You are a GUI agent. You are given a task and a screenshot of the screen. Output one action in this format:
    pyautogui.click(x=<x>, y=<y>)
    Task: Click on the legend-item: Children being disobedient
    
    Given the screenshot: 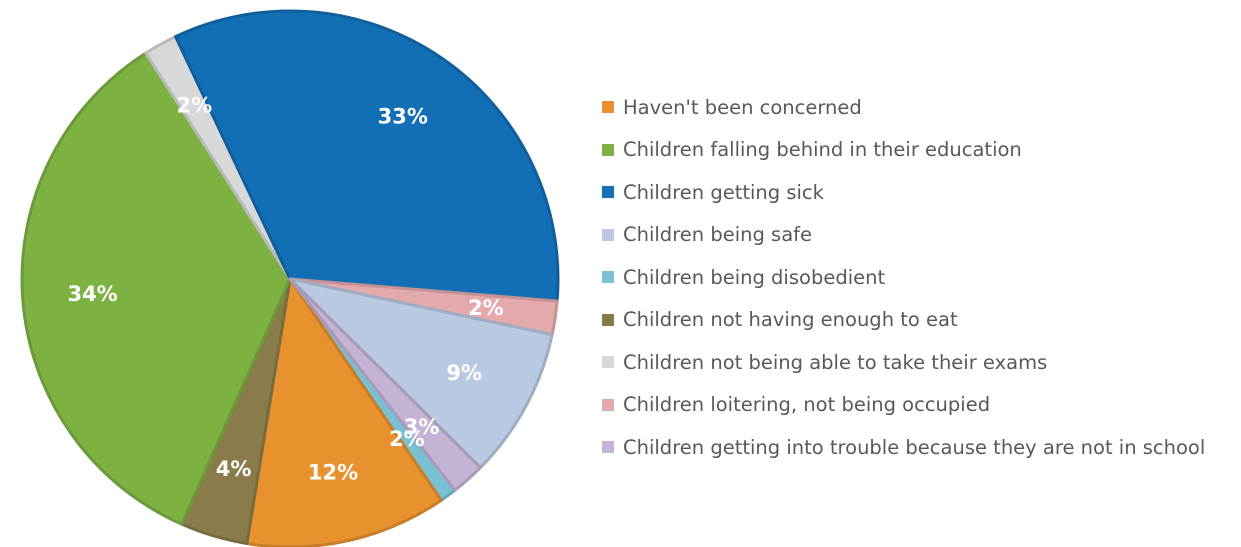 What is the action you would take?
    pyautogui.click(x=903, y=277)
    